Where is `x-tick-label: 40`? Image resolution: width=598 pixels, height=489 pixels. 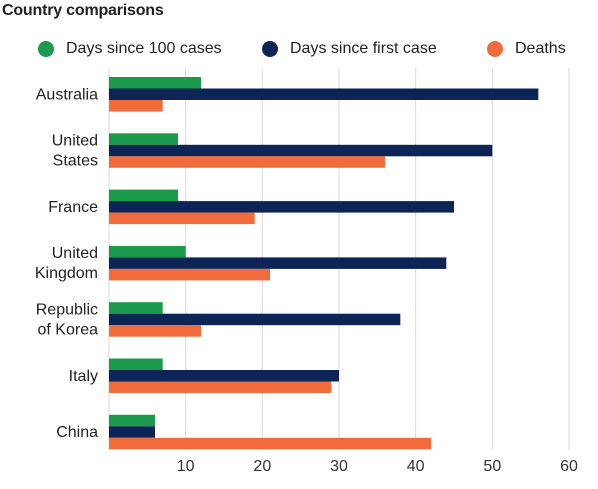
x-tick-label: 40 is located at coordinates (416, 466).